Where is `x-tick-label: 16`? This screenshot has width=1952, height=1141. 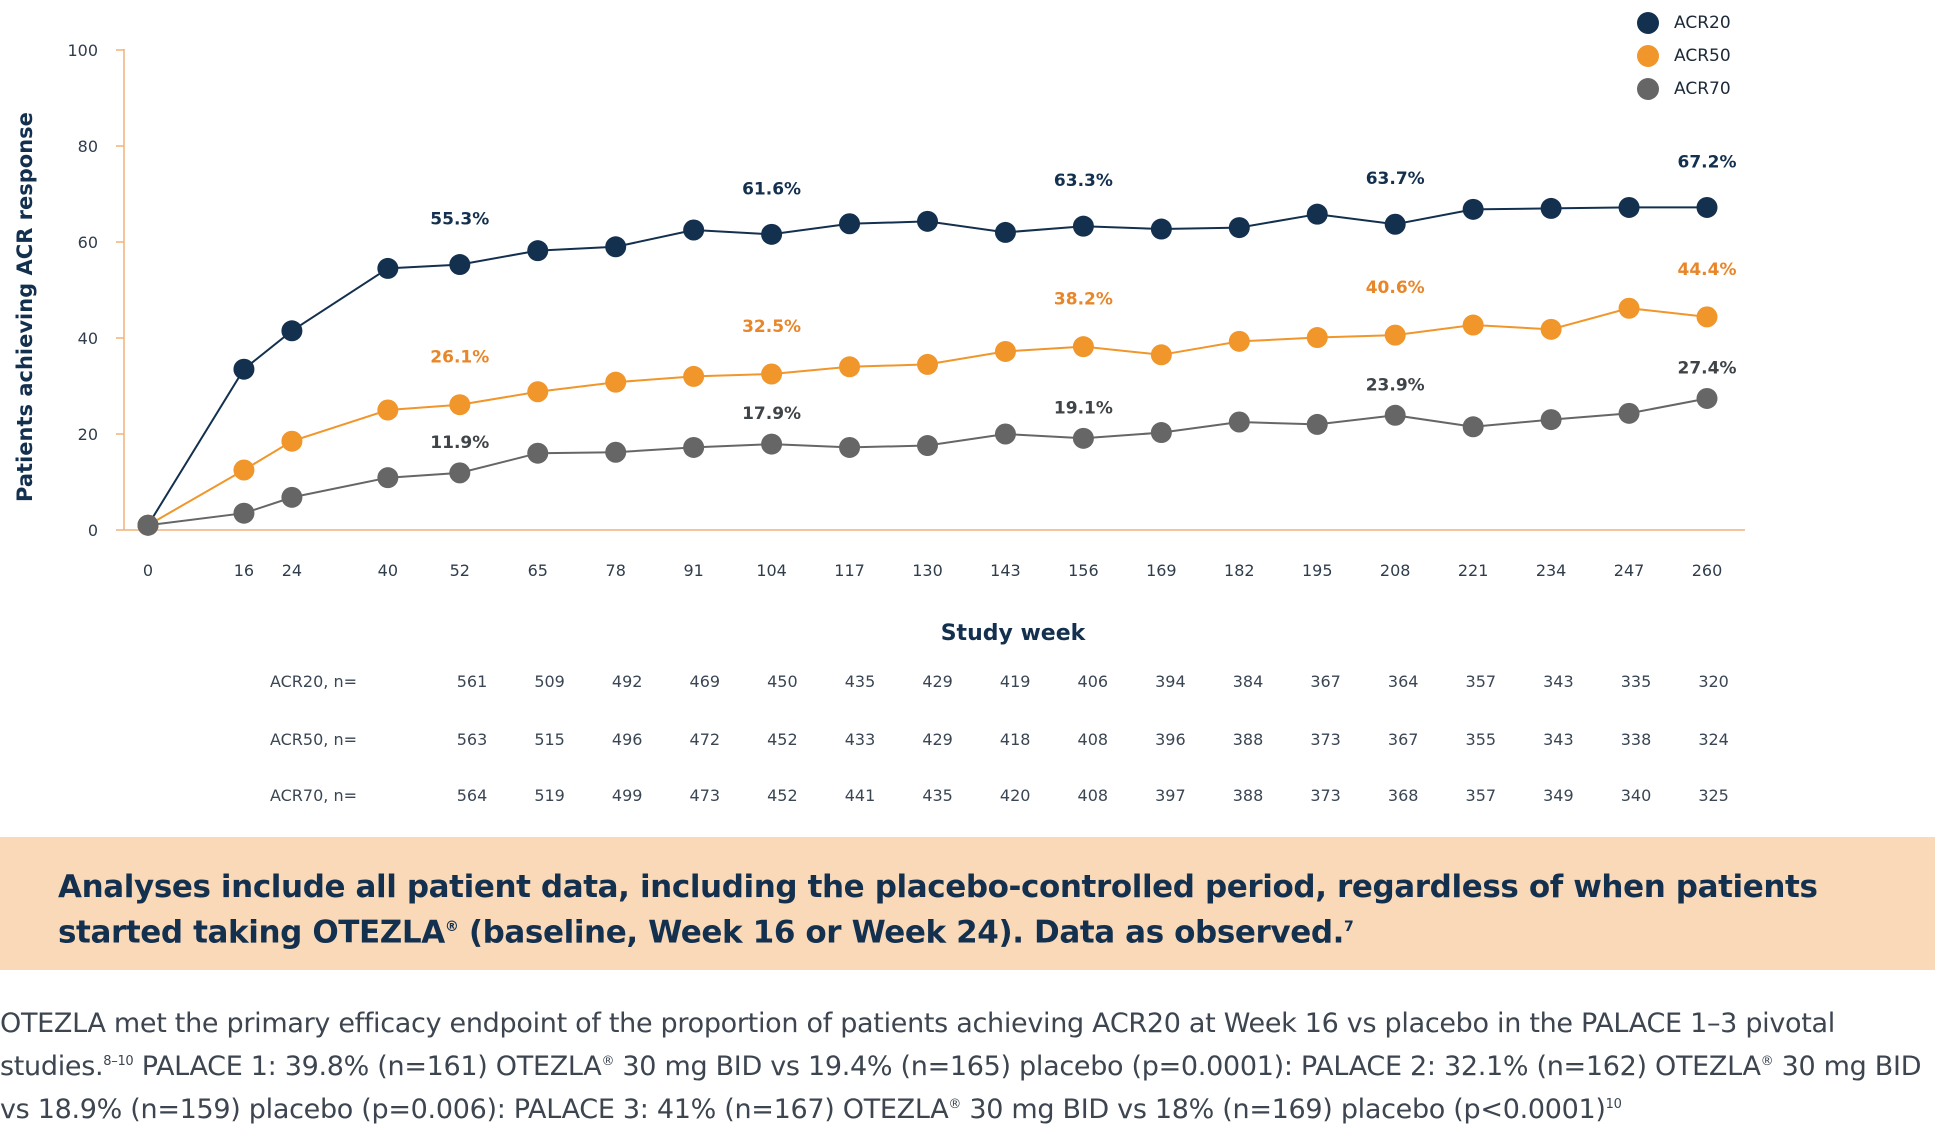
x-tick-label: 16 is located at coordinates (244, 570).